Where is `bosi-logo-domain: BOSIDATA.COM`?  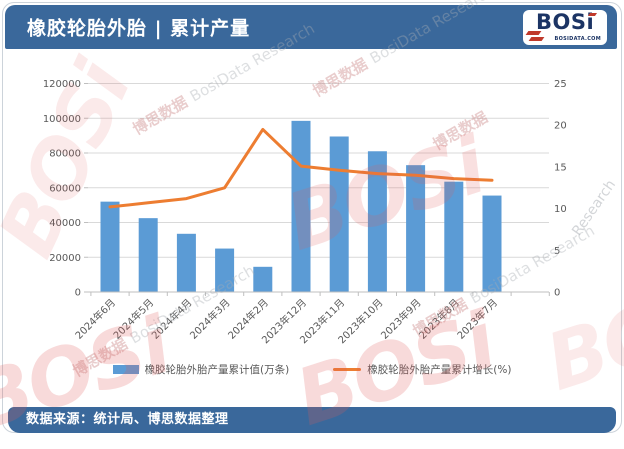 bosi-logo-domain: BOSIDATA.COM is located at coordinates (577, 39).